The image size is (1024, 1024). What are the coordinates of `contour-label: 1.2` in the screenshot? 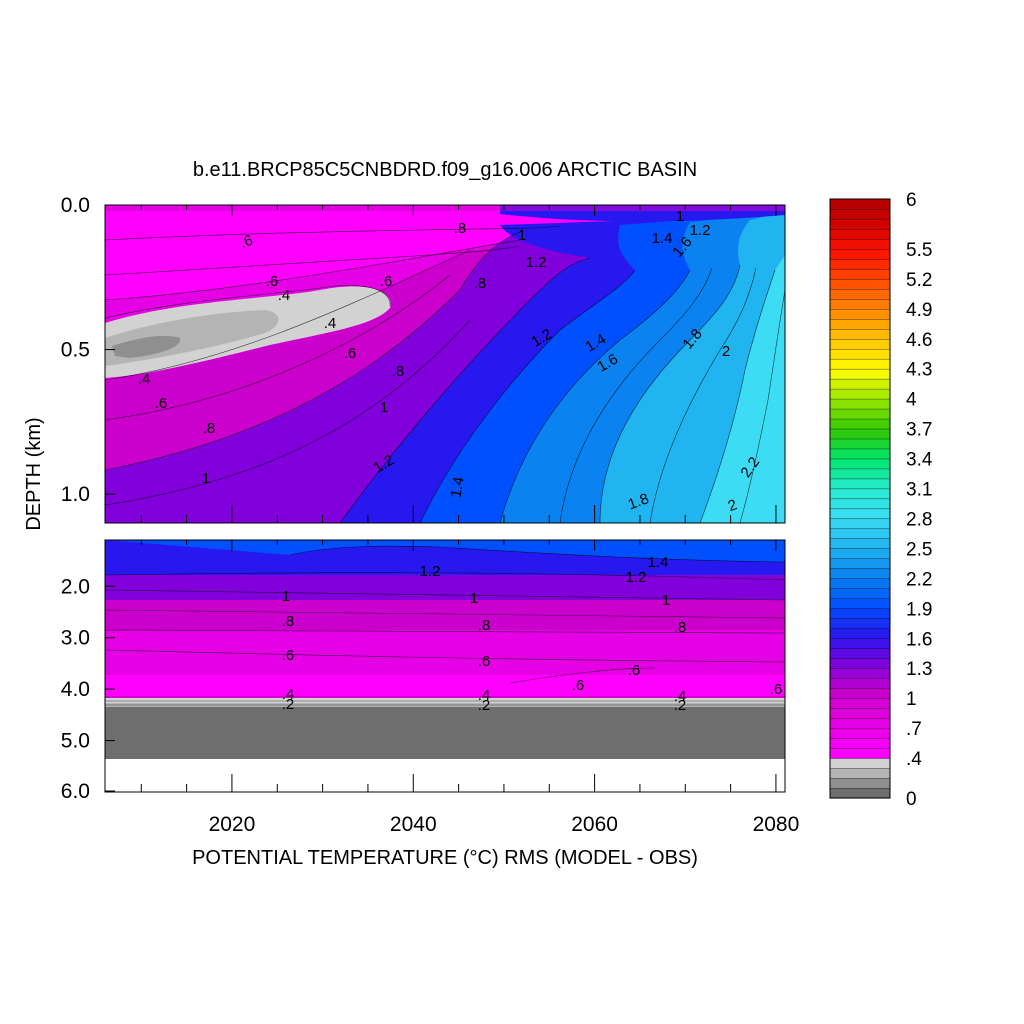 It's located at (636, 577).